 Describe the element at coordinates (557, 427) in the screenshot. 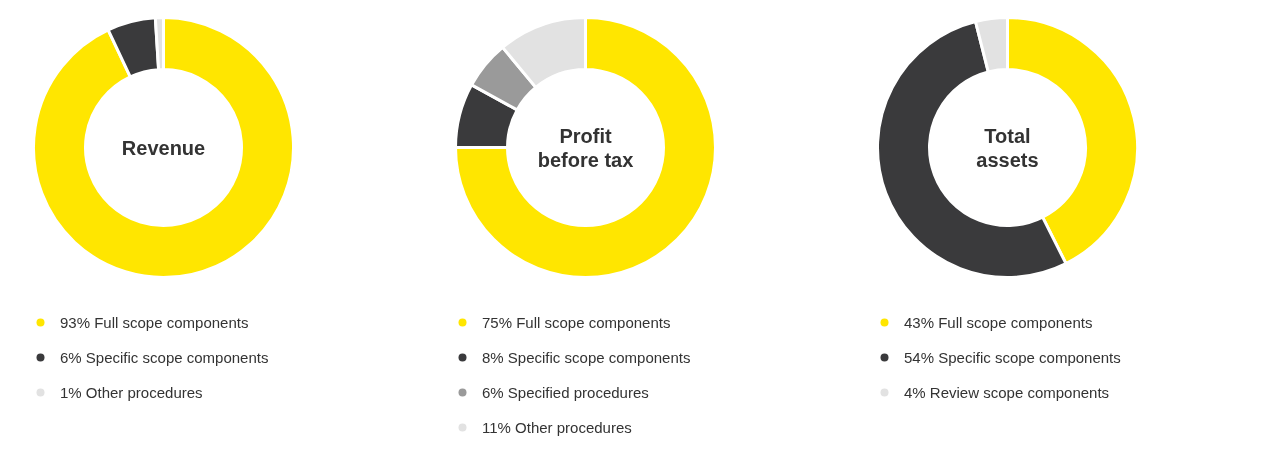

I see `legend-label: 11% Other procedures` at that location.